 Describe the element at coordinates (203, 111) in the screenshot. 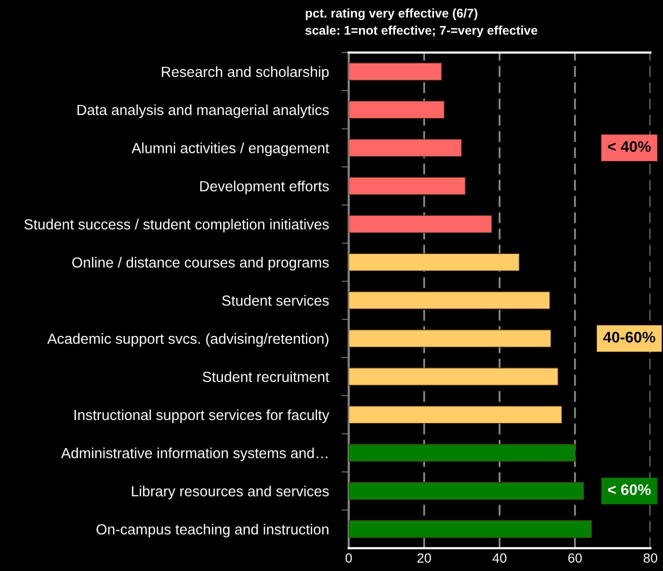

I see `y-tick-label: Data analysis and managerial analytics` at that location.